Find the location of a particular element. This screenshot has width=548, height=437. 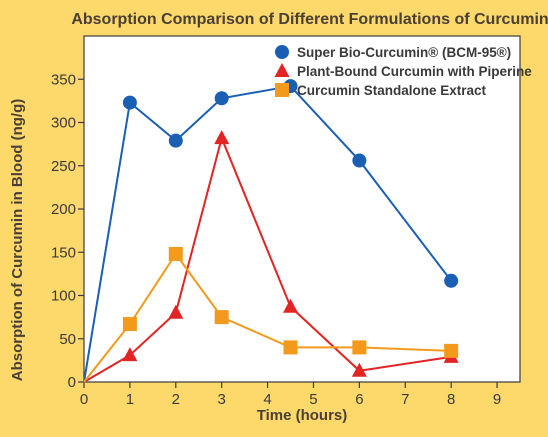

y-tick-label: 50 is located at coordinates (67, 339).